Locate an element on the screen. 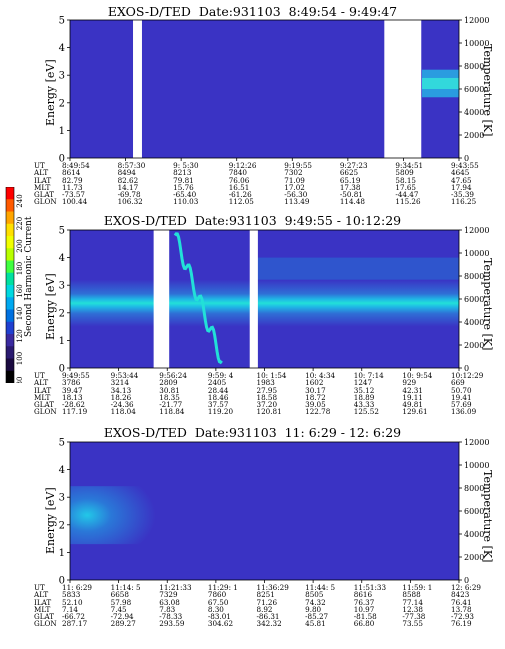  table-cell: 342.32 is located at coordinates (269, 624).